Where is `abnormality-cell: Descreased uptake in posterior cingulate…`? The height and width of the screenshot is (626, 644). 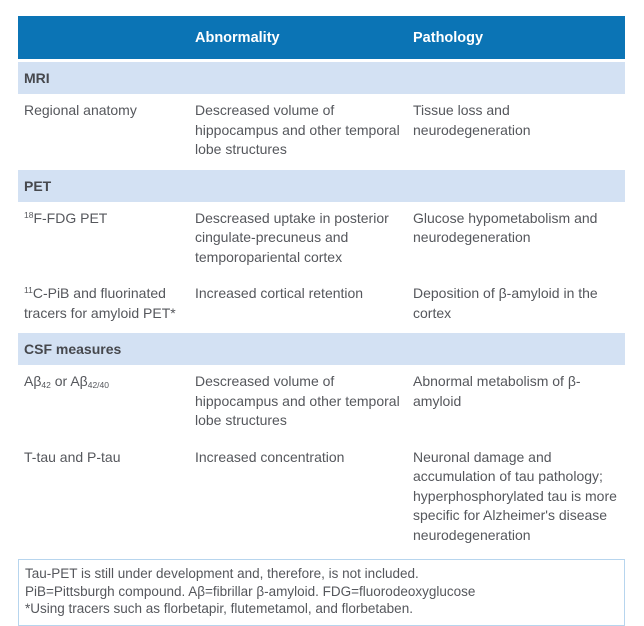 abnormality-cell: Descreased uptake in posterior cingulate… is located at coordinates (292, 237).